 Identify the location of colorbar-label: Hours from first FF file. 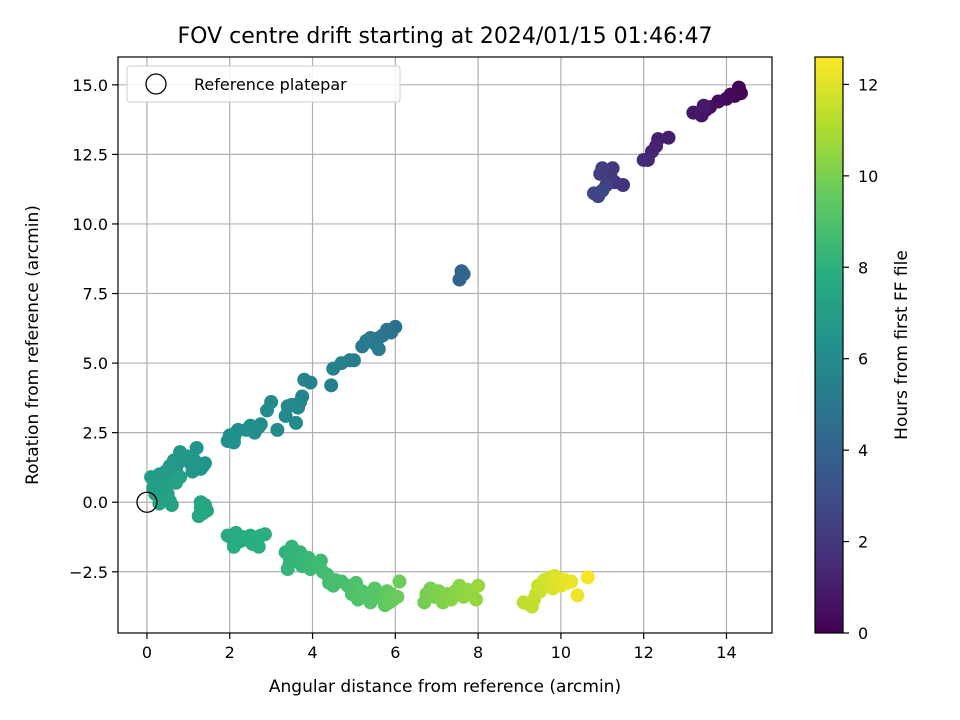
(902, 345).